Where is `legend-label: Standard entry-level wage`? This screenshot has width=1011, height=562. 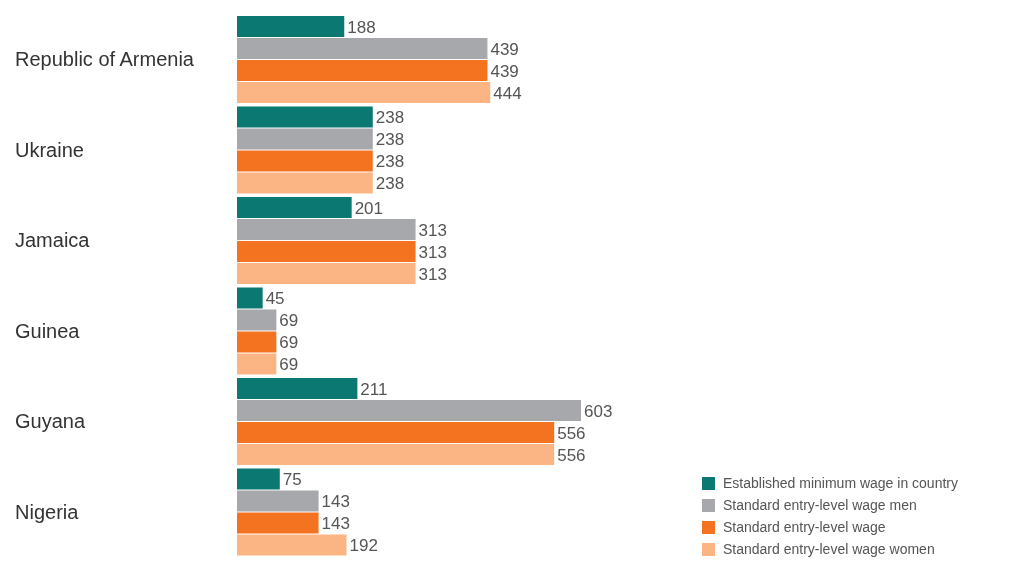
legend-label: Standard entry-level wage is located at coordinates (804, 527).